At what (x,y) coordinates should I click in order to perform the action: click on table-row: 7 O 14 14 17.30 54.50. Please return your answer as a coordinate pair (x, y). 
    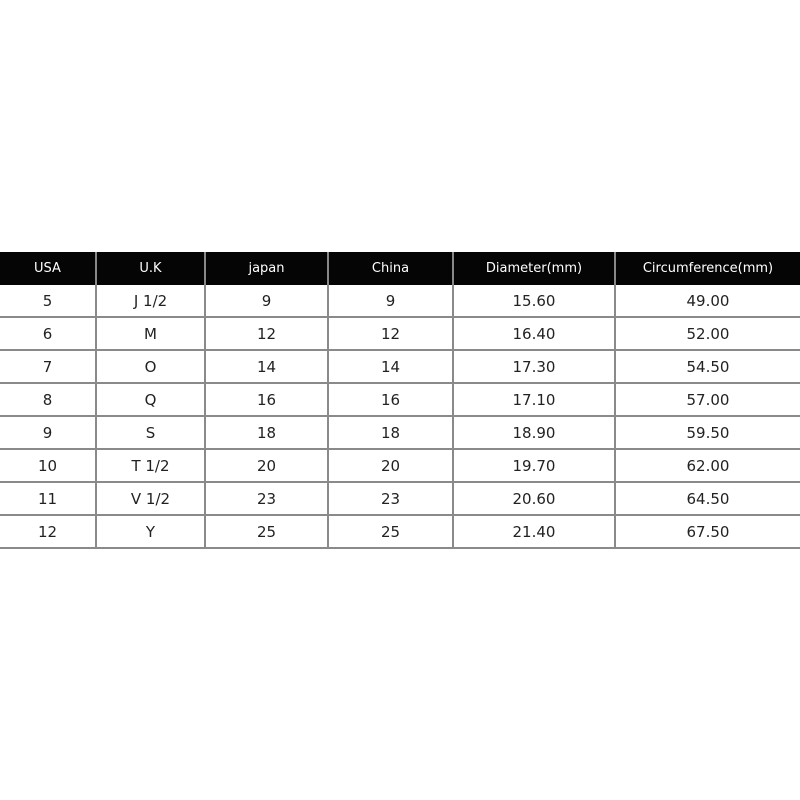
    Looking at the image, I should click on (400, 367).